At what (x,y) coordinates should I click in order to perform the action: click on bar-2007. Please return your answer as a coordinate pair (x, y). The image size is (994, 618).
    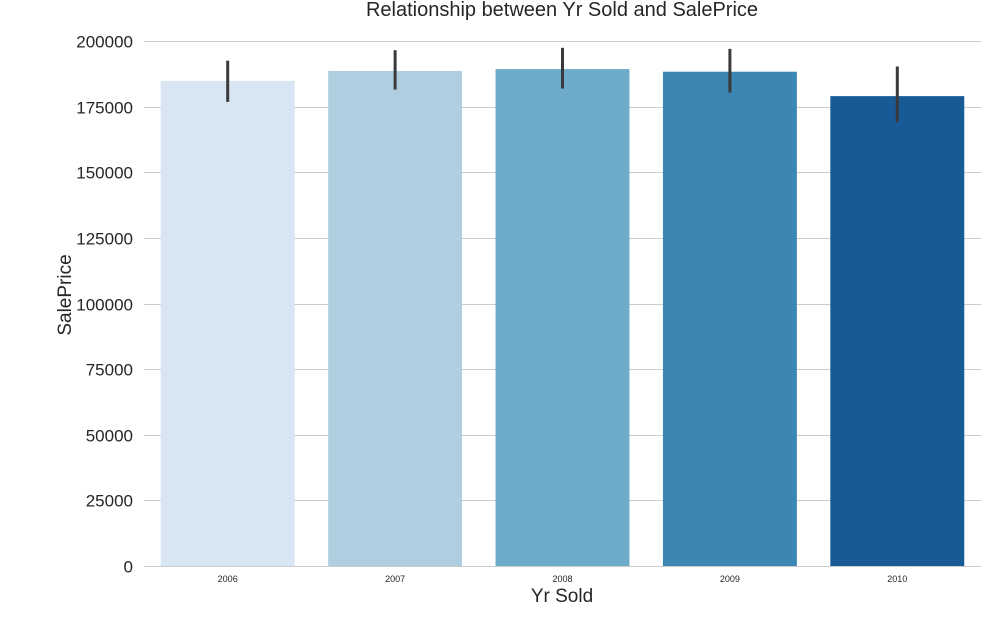
    Looking at the image, I should click on (395, 318).